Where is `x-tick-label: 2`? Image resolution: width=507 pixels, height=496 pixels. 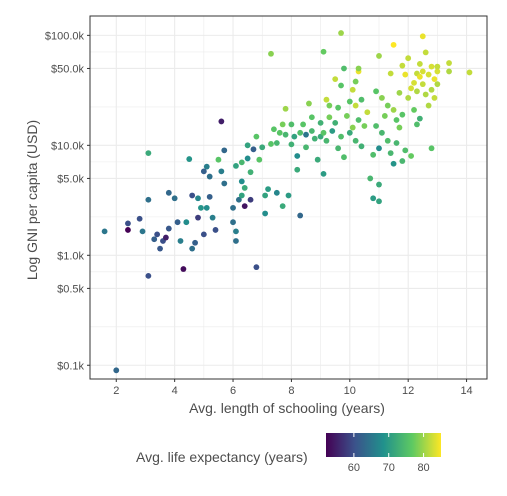 x-tick-label: 2 is located at coordinates (116, 391).